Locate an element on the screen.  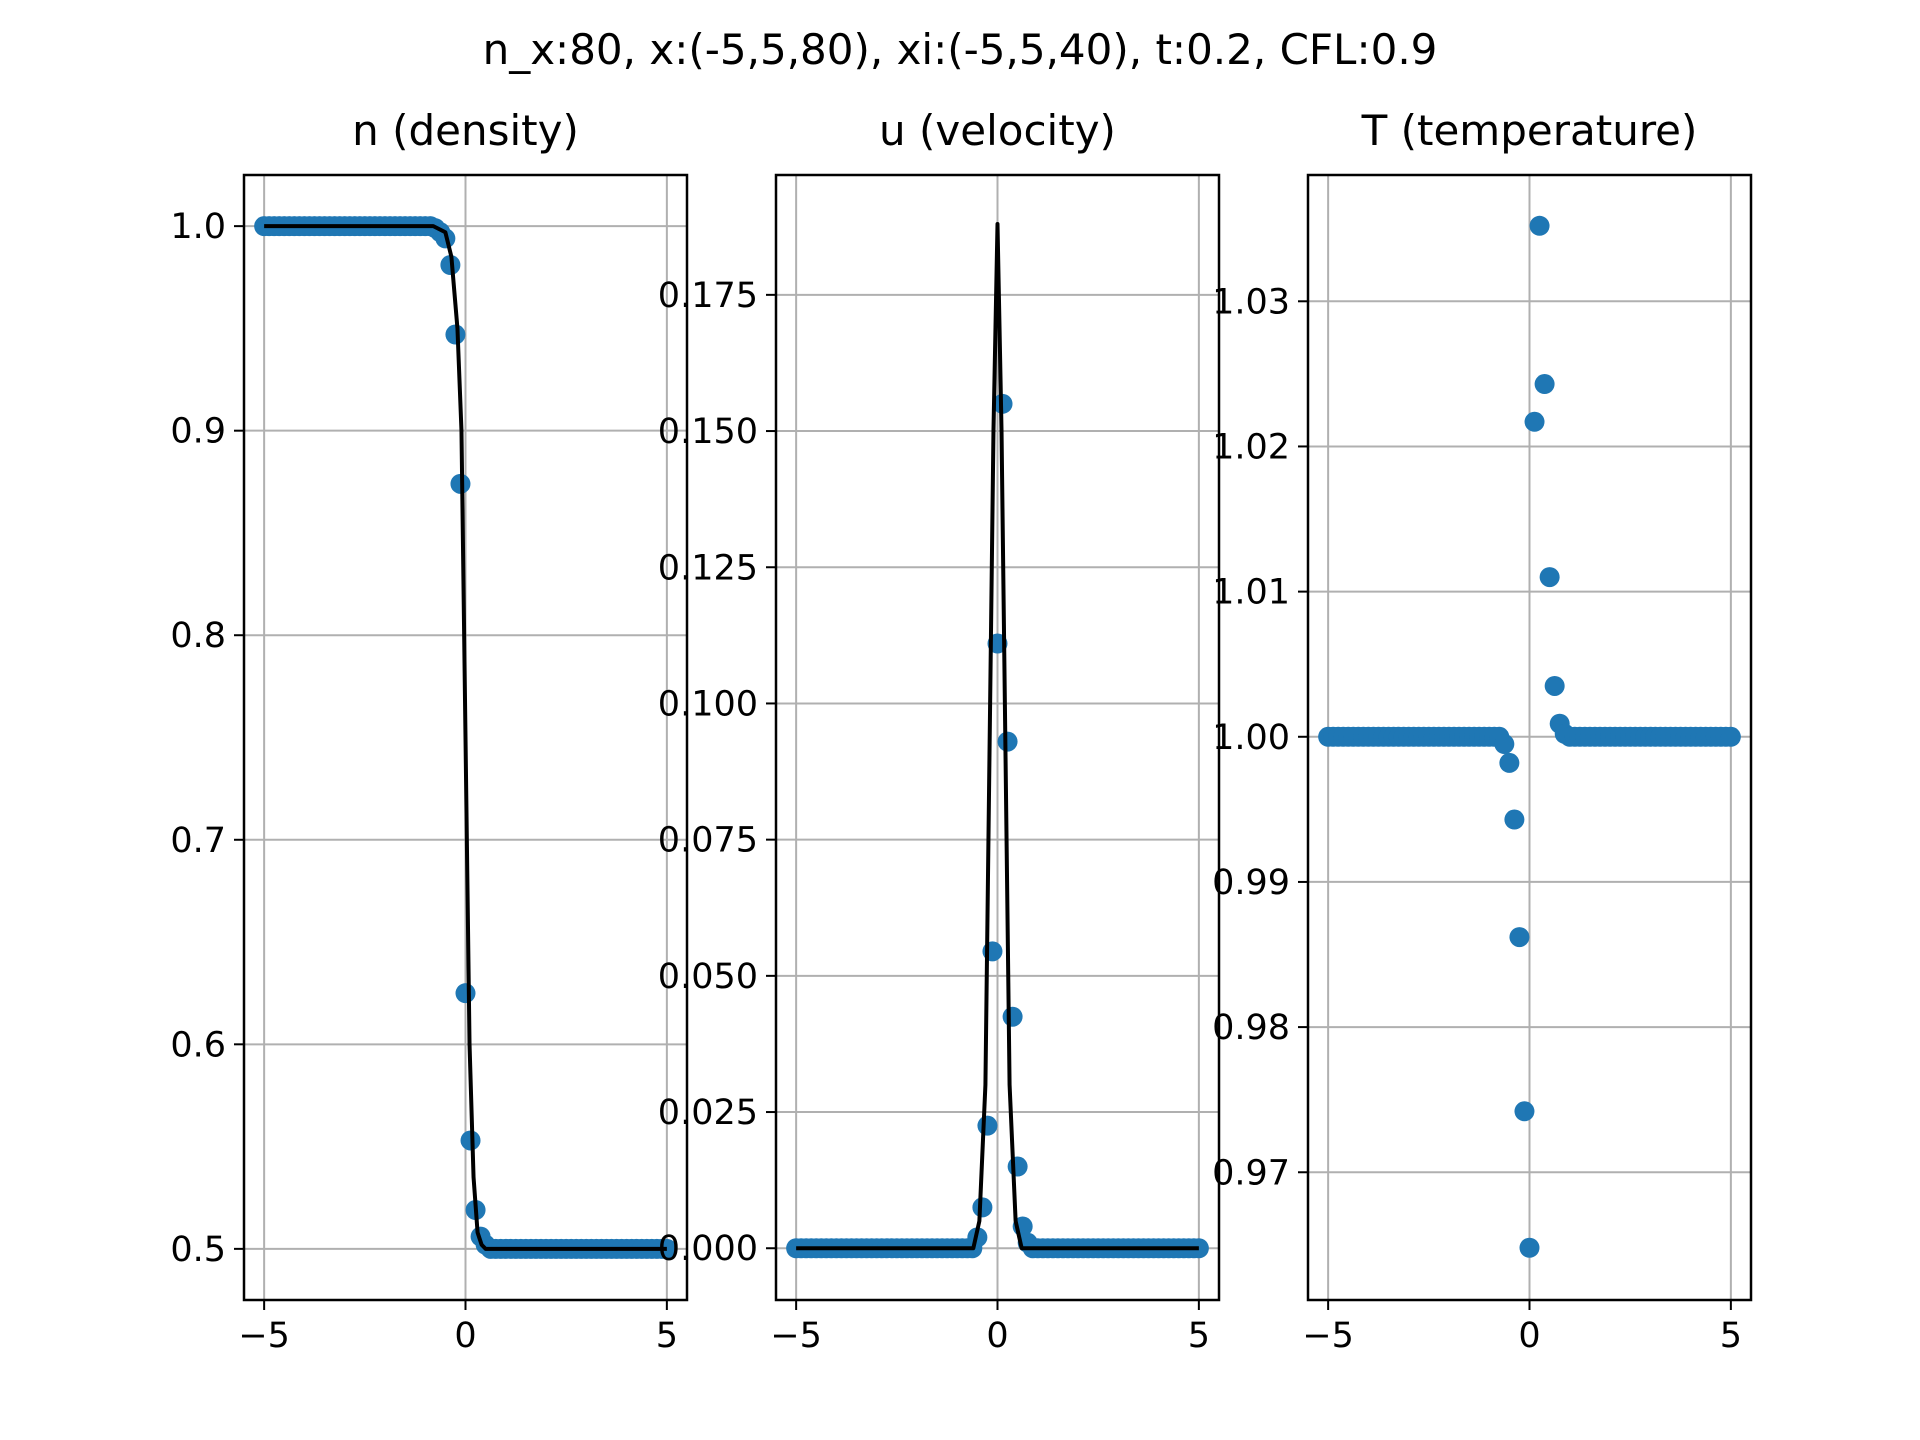
temperature-ytick-label: 1.02 is located at coordinates (1251, 447).